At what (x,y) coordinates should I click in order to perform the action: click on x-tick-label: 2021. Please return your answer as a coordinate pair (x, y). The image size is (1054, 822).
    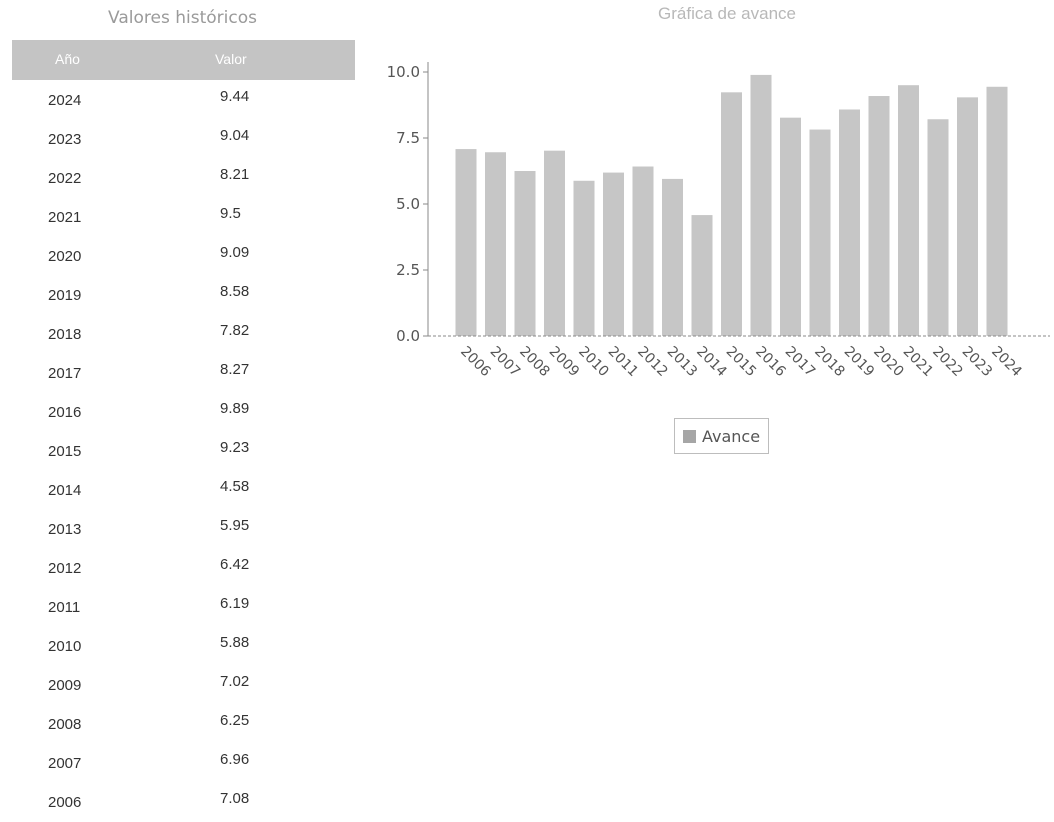
    Looking at the image, I should click on (918, 362).